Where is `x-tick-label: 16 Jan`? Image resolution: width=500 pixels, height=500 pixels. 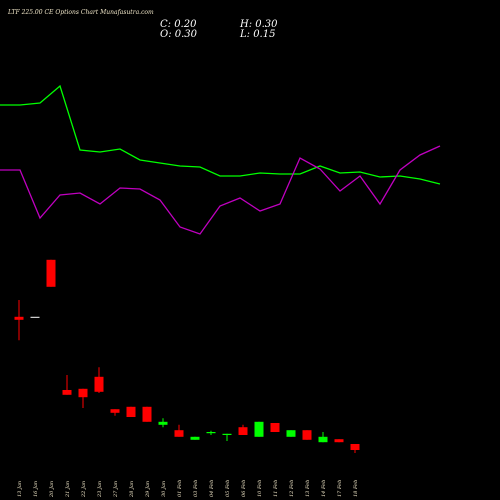 x-tick-label: 16 Jan is located at coordinates (36, 489).